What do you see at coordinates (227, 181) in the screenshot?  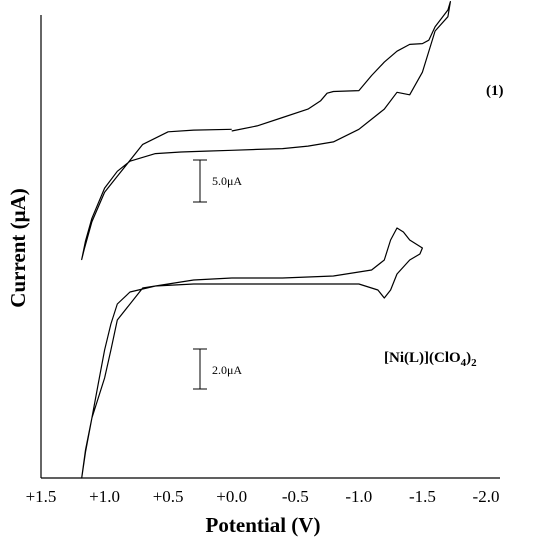 I see `scale-bar-1-label: 5.0μA` at bounding box center [227, 181].